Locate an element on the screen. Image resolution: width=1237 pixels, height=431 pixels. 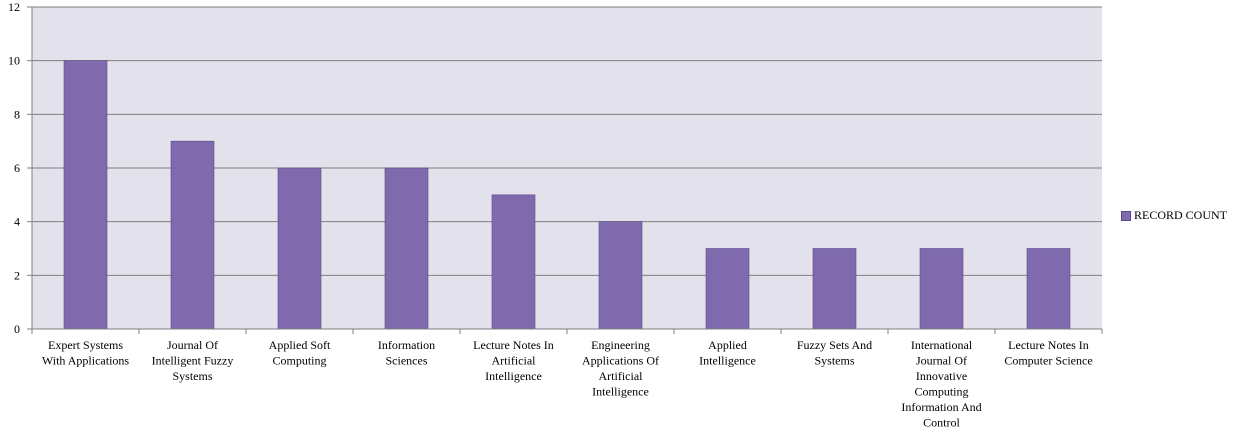
legend-label: RECORD COUNT is located at coordinates (1181, 215).